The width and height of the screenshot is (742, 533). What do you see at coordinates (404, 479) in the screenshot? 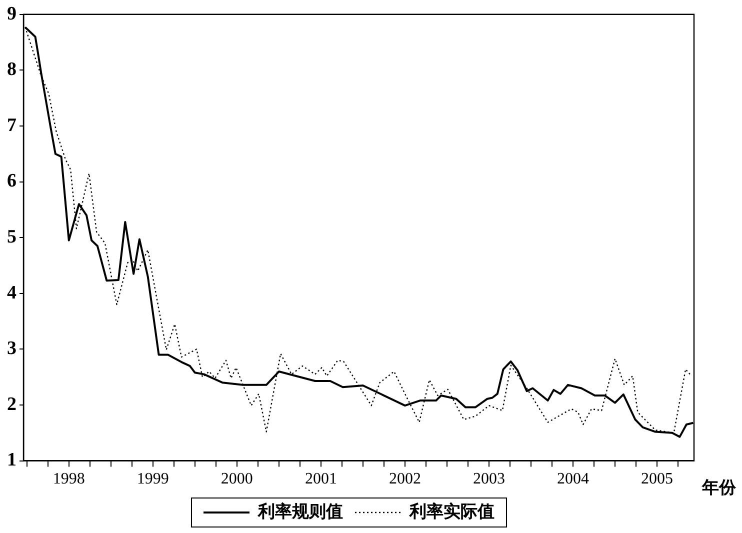
I see `x-tick-label: 2002` at bounding box center [404, 479].